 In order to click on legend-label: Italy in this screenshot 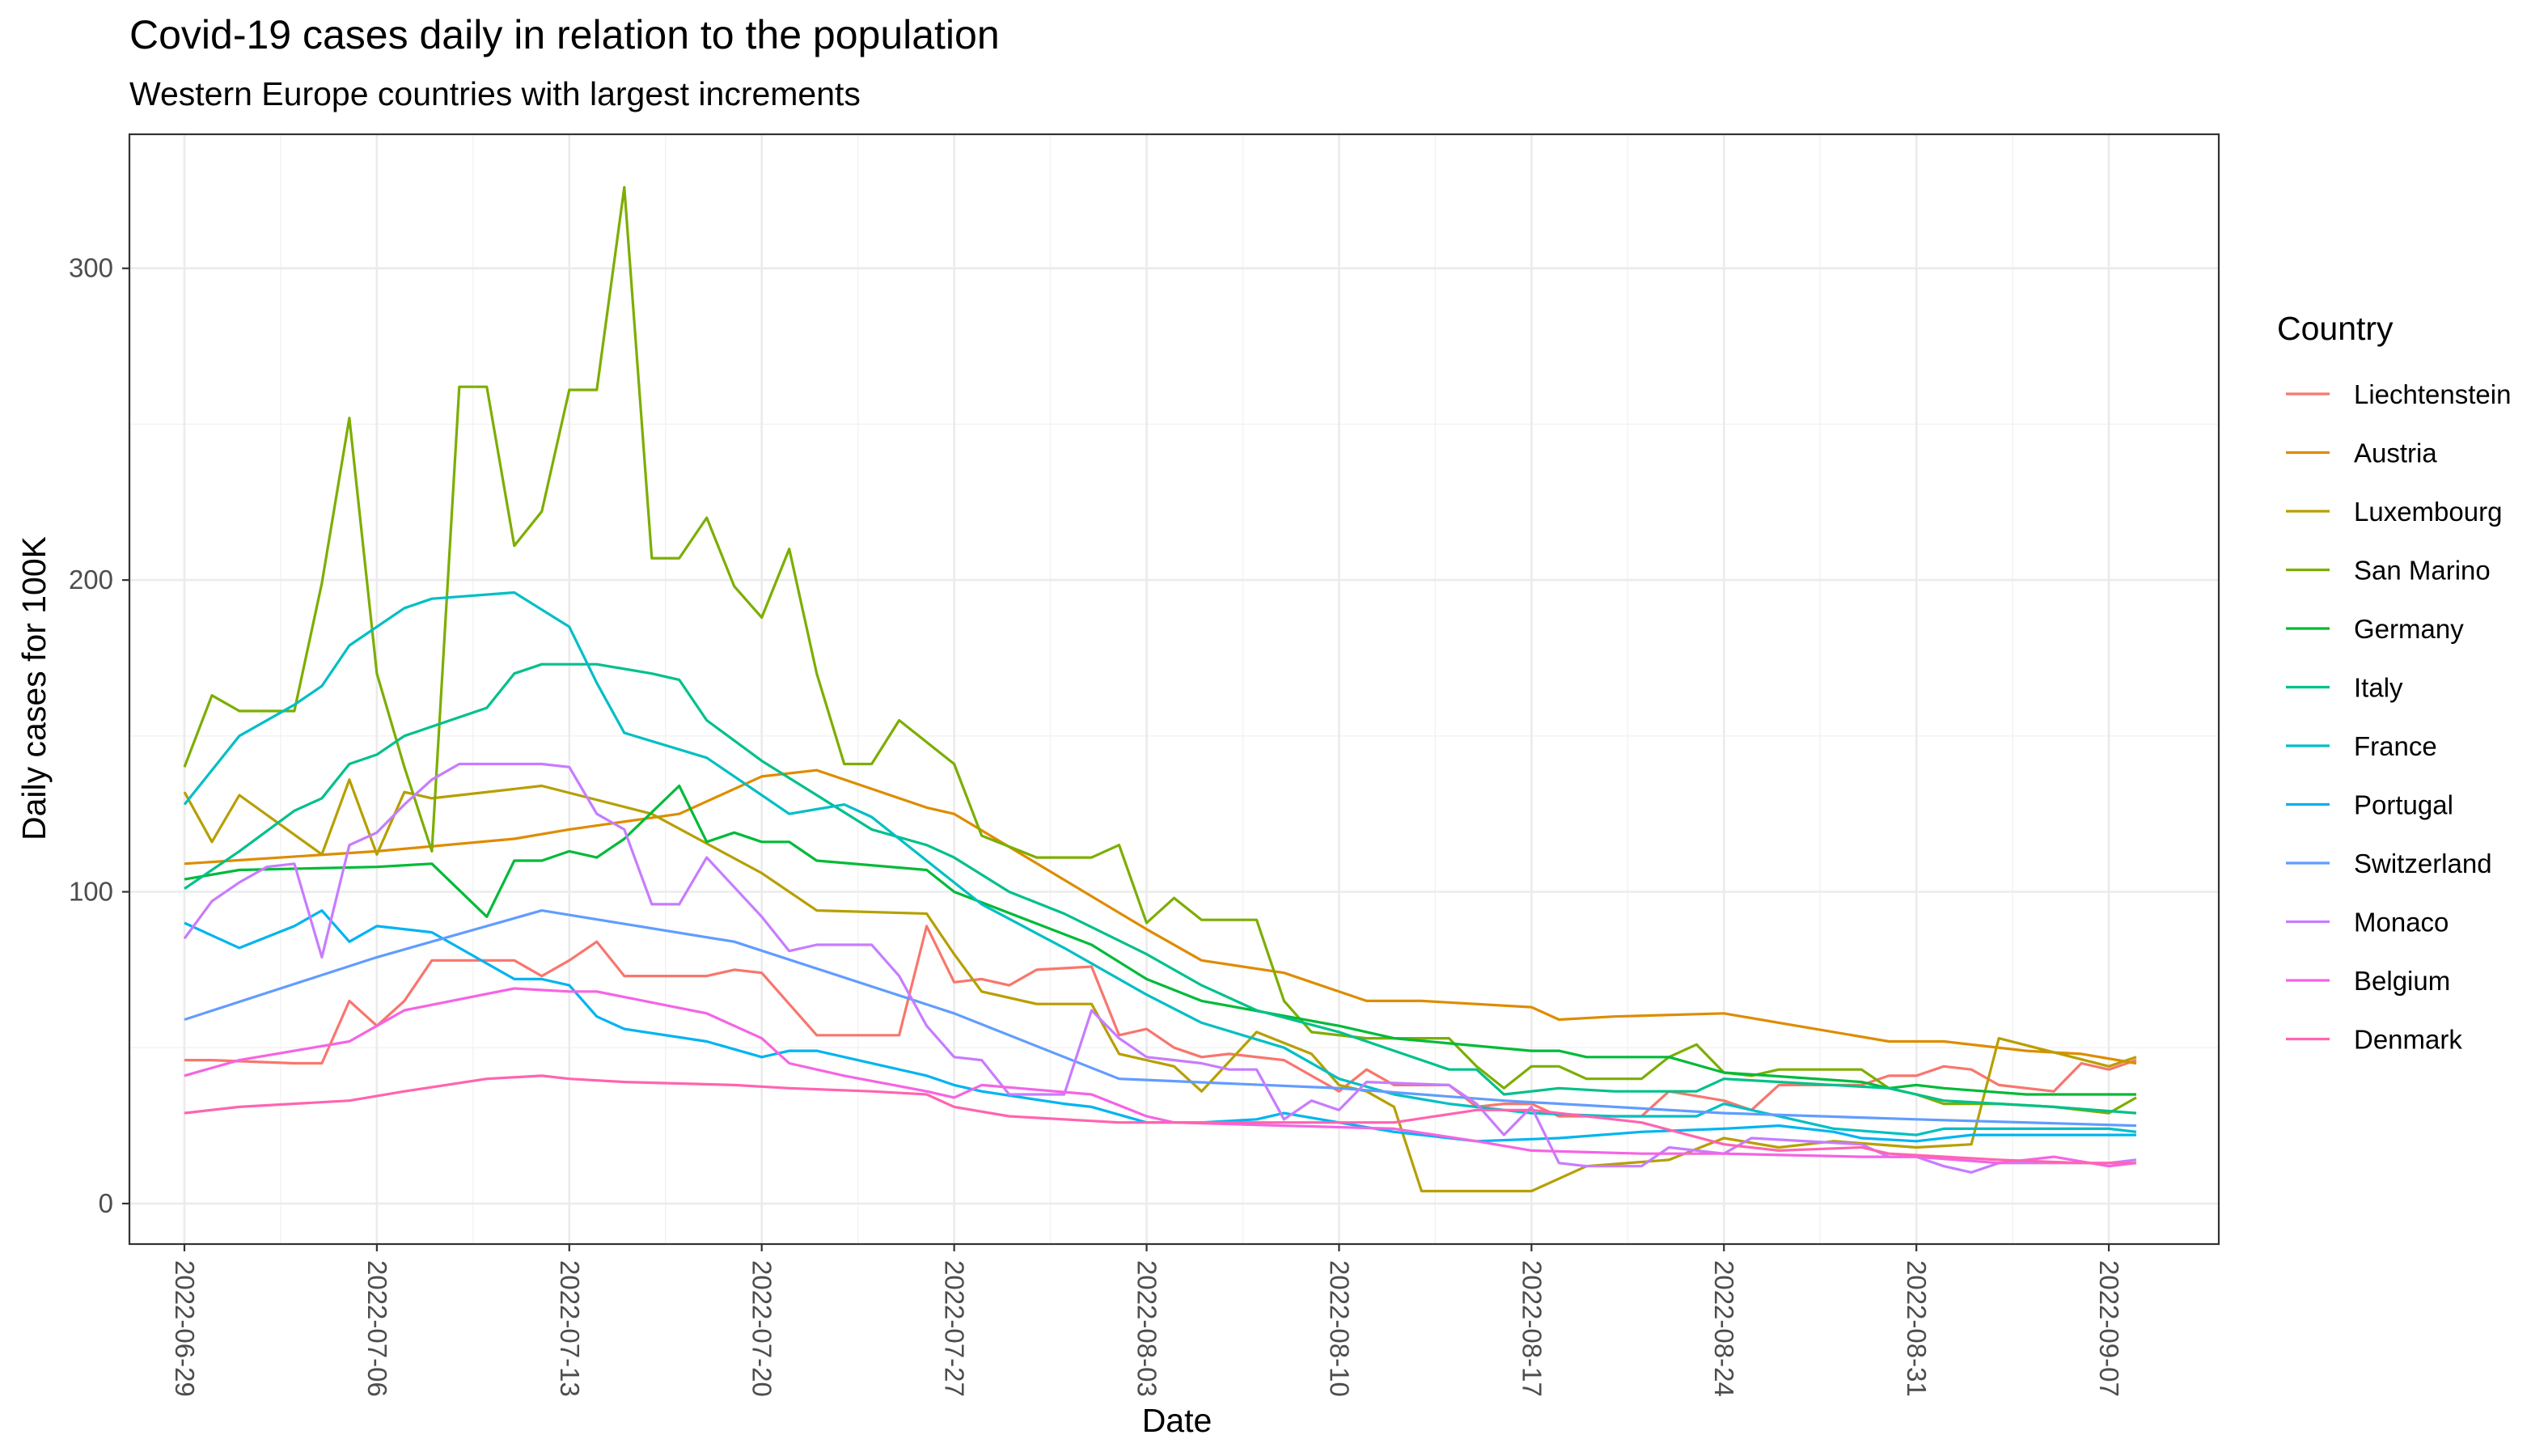, I will do `click(2378, 688)`.